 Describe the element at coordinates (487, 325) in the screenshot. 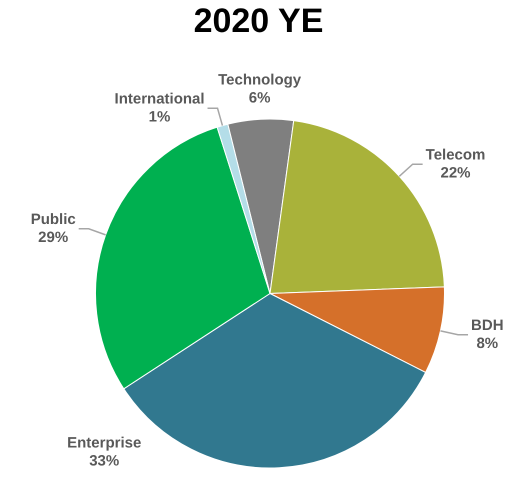

I see `slice-label: BDH` at that location.